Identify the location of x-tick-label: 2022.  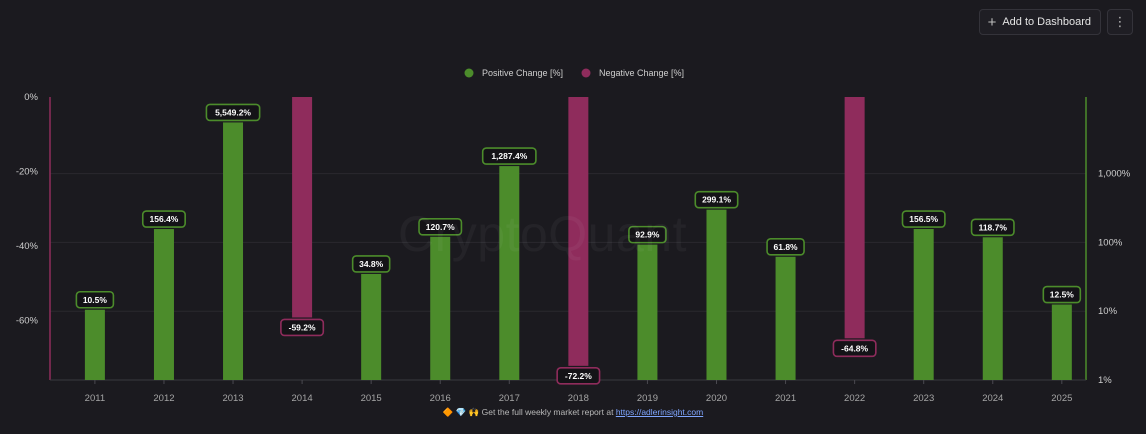
(854, 398).